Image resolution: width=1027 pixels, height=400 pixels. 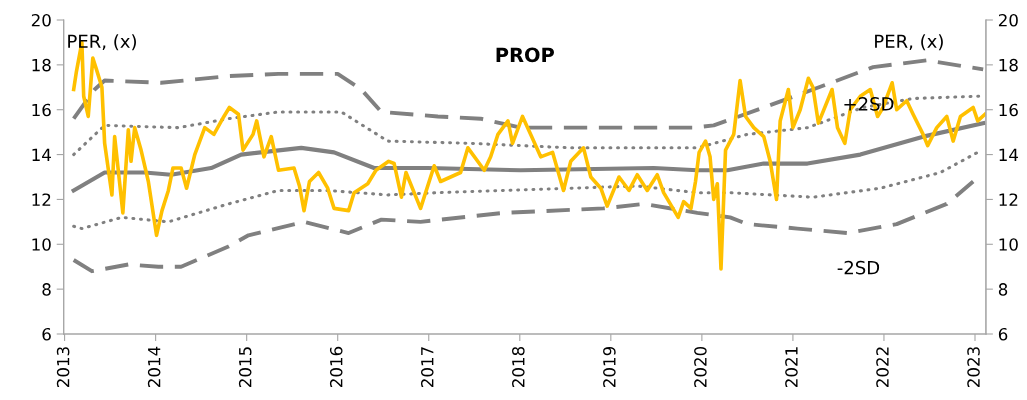 I want to click on y2-axis-title: PER, (x), so click(x=909, y=42).